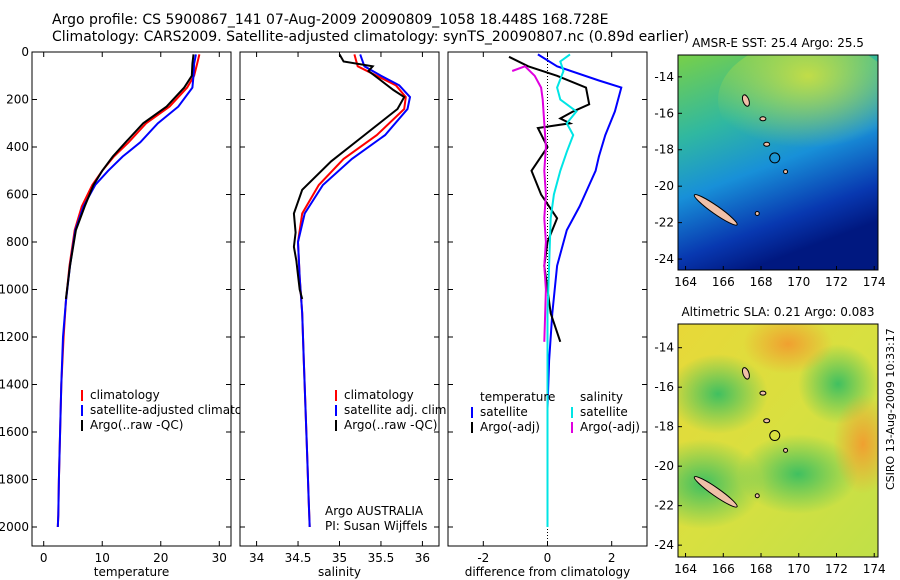 Image resolution: width=900 pixels, height=580 pixels. I want to click on legend-label: satellite adj. clim., so click(397, 410).